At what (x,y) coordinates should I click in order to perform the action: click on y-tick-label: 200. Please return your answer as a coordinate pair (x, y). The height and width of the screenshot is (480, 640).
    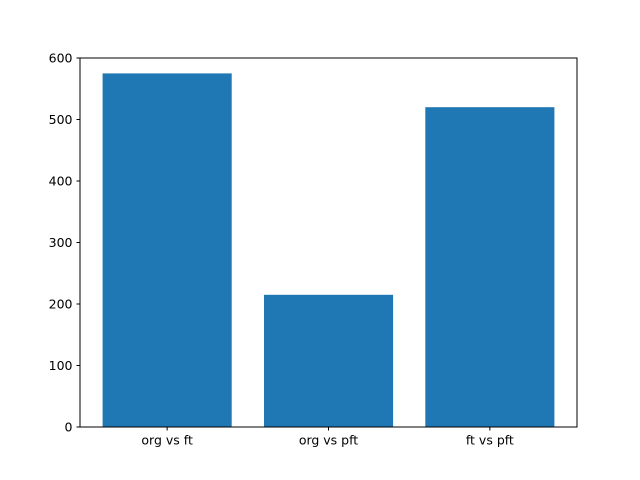
    Looking at the image, I should click on (61, 304).